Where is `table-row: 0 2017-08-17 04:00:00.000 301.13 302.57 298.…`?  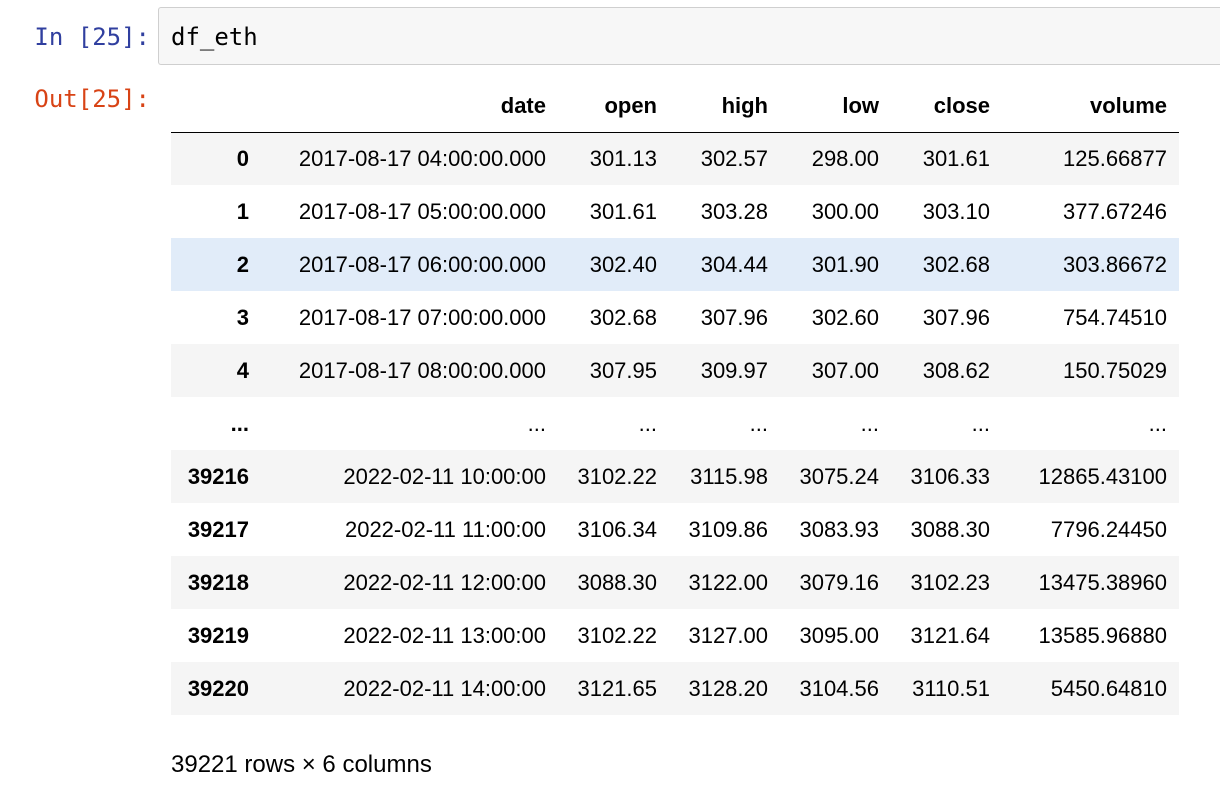
table-row: 0 2017-08-17 04:00:00.000 301.13 302.57 298.… is located at coordinates (675, 158).